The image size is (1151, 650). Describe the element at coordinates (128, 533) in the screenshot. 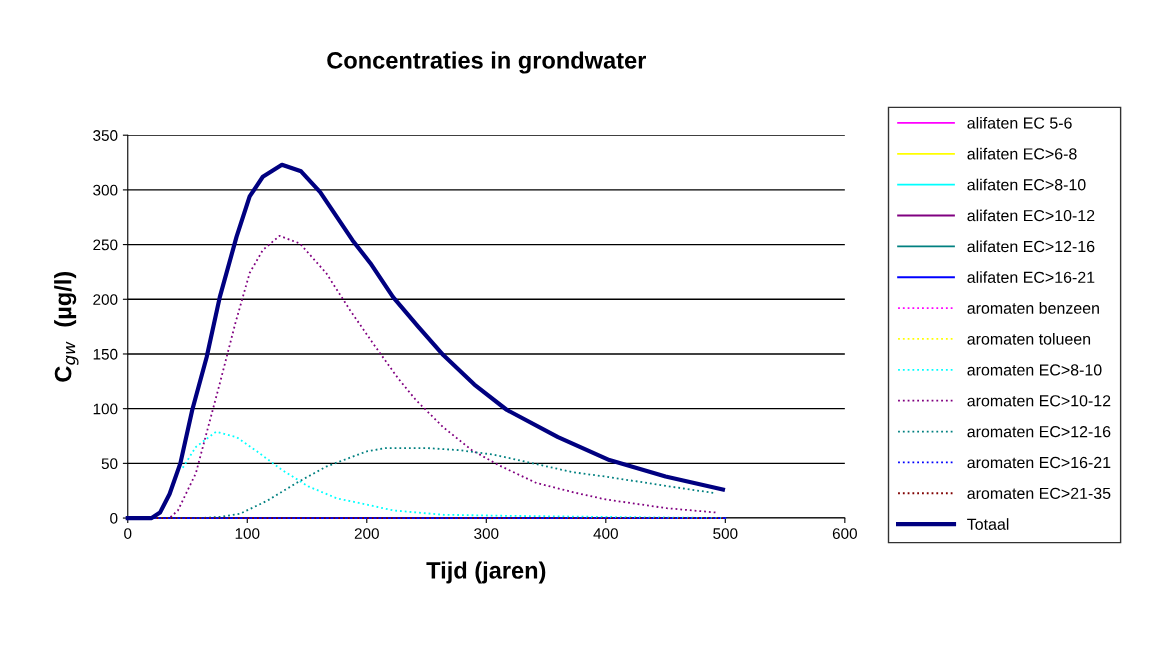

I see `x-tick-label: 0` at that location.